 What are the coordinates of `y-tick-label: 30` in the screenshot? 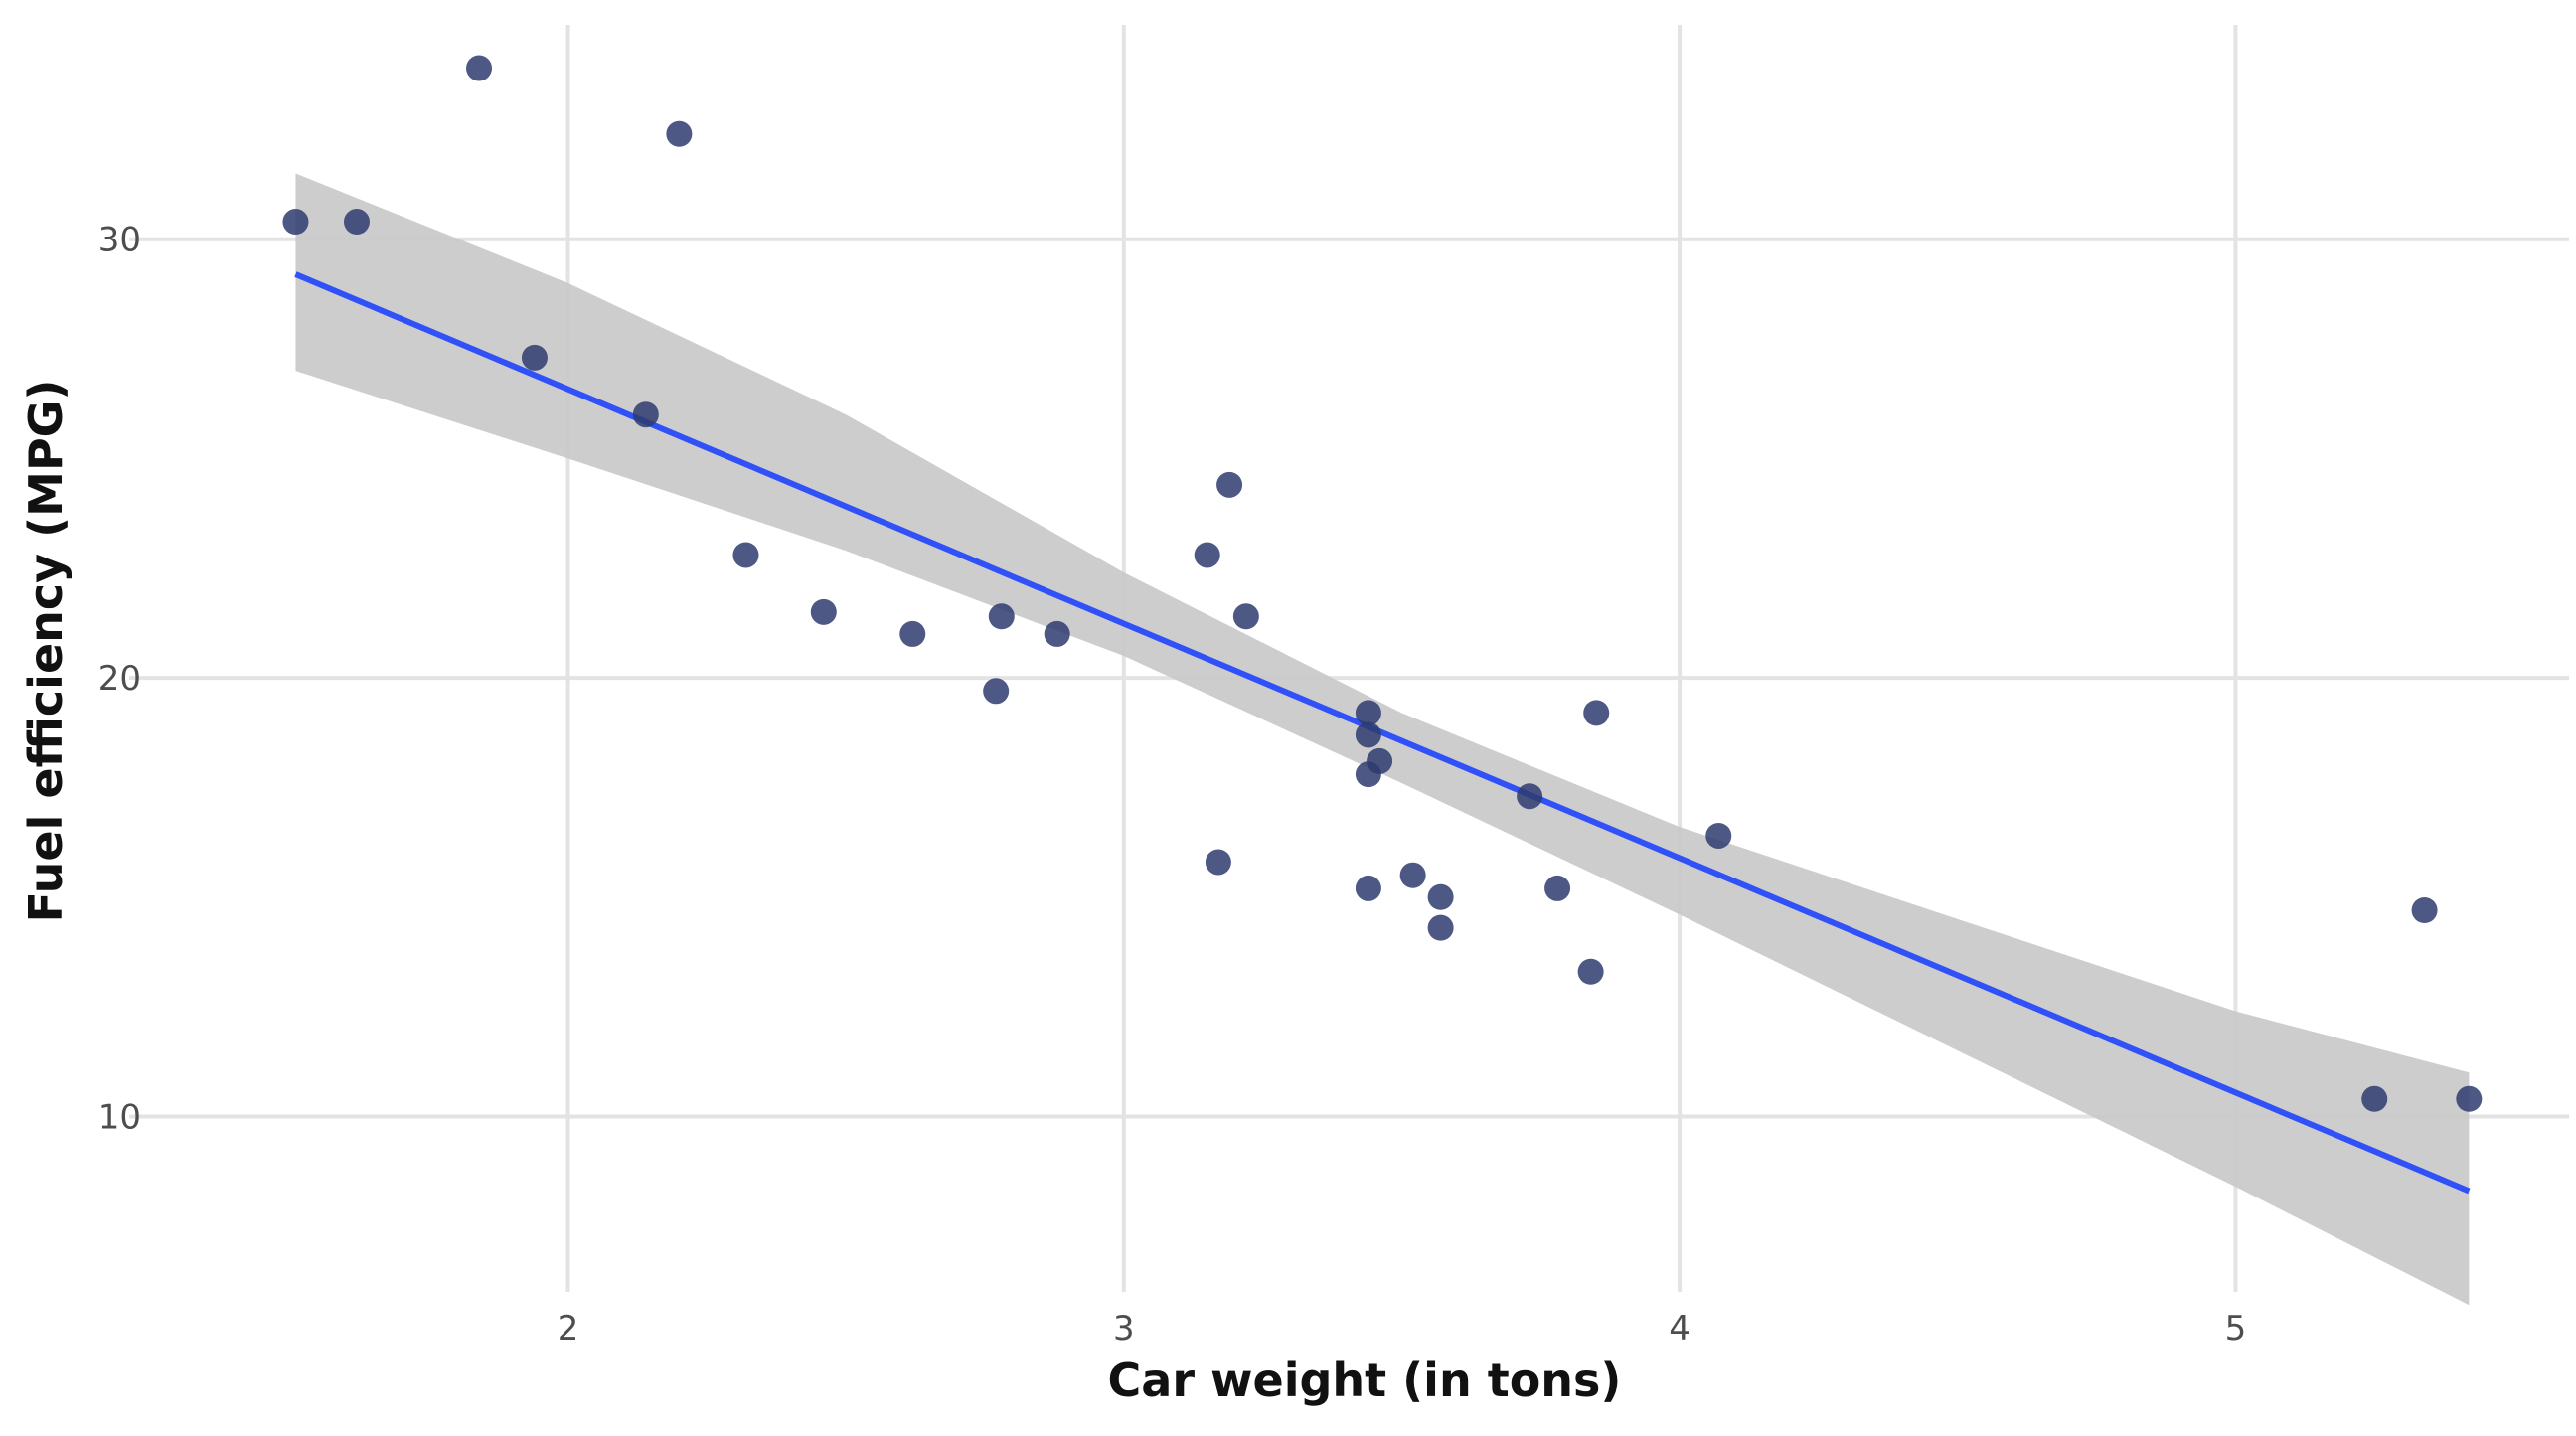 It's located at (119, 240).